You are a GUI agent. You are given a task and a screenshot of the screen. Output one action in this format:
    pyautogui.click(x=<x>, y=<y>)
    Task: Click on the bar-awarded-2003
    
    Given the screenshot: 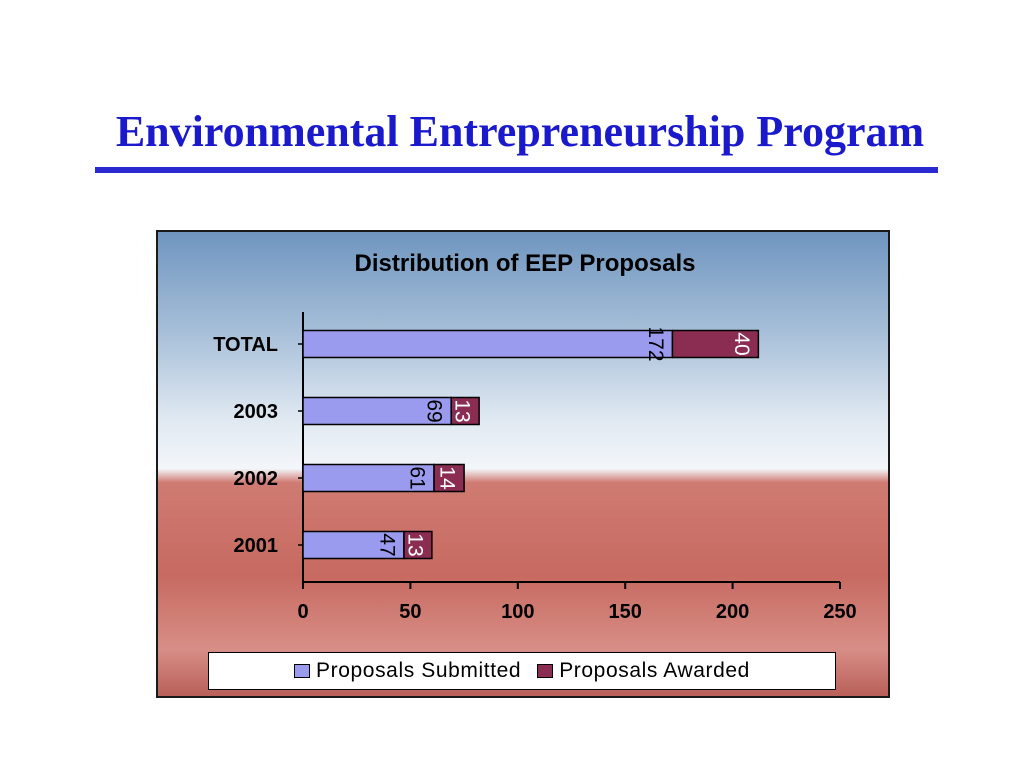 What is the action you would take?
    pyautogui.click(x=465, y=411)
    